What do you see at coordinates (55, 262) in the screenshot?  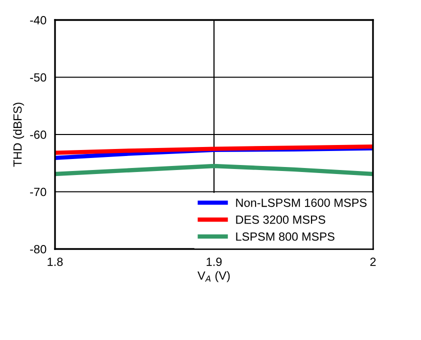 I see `x-tick-label: 1.8` at bounding box center [55, 262].